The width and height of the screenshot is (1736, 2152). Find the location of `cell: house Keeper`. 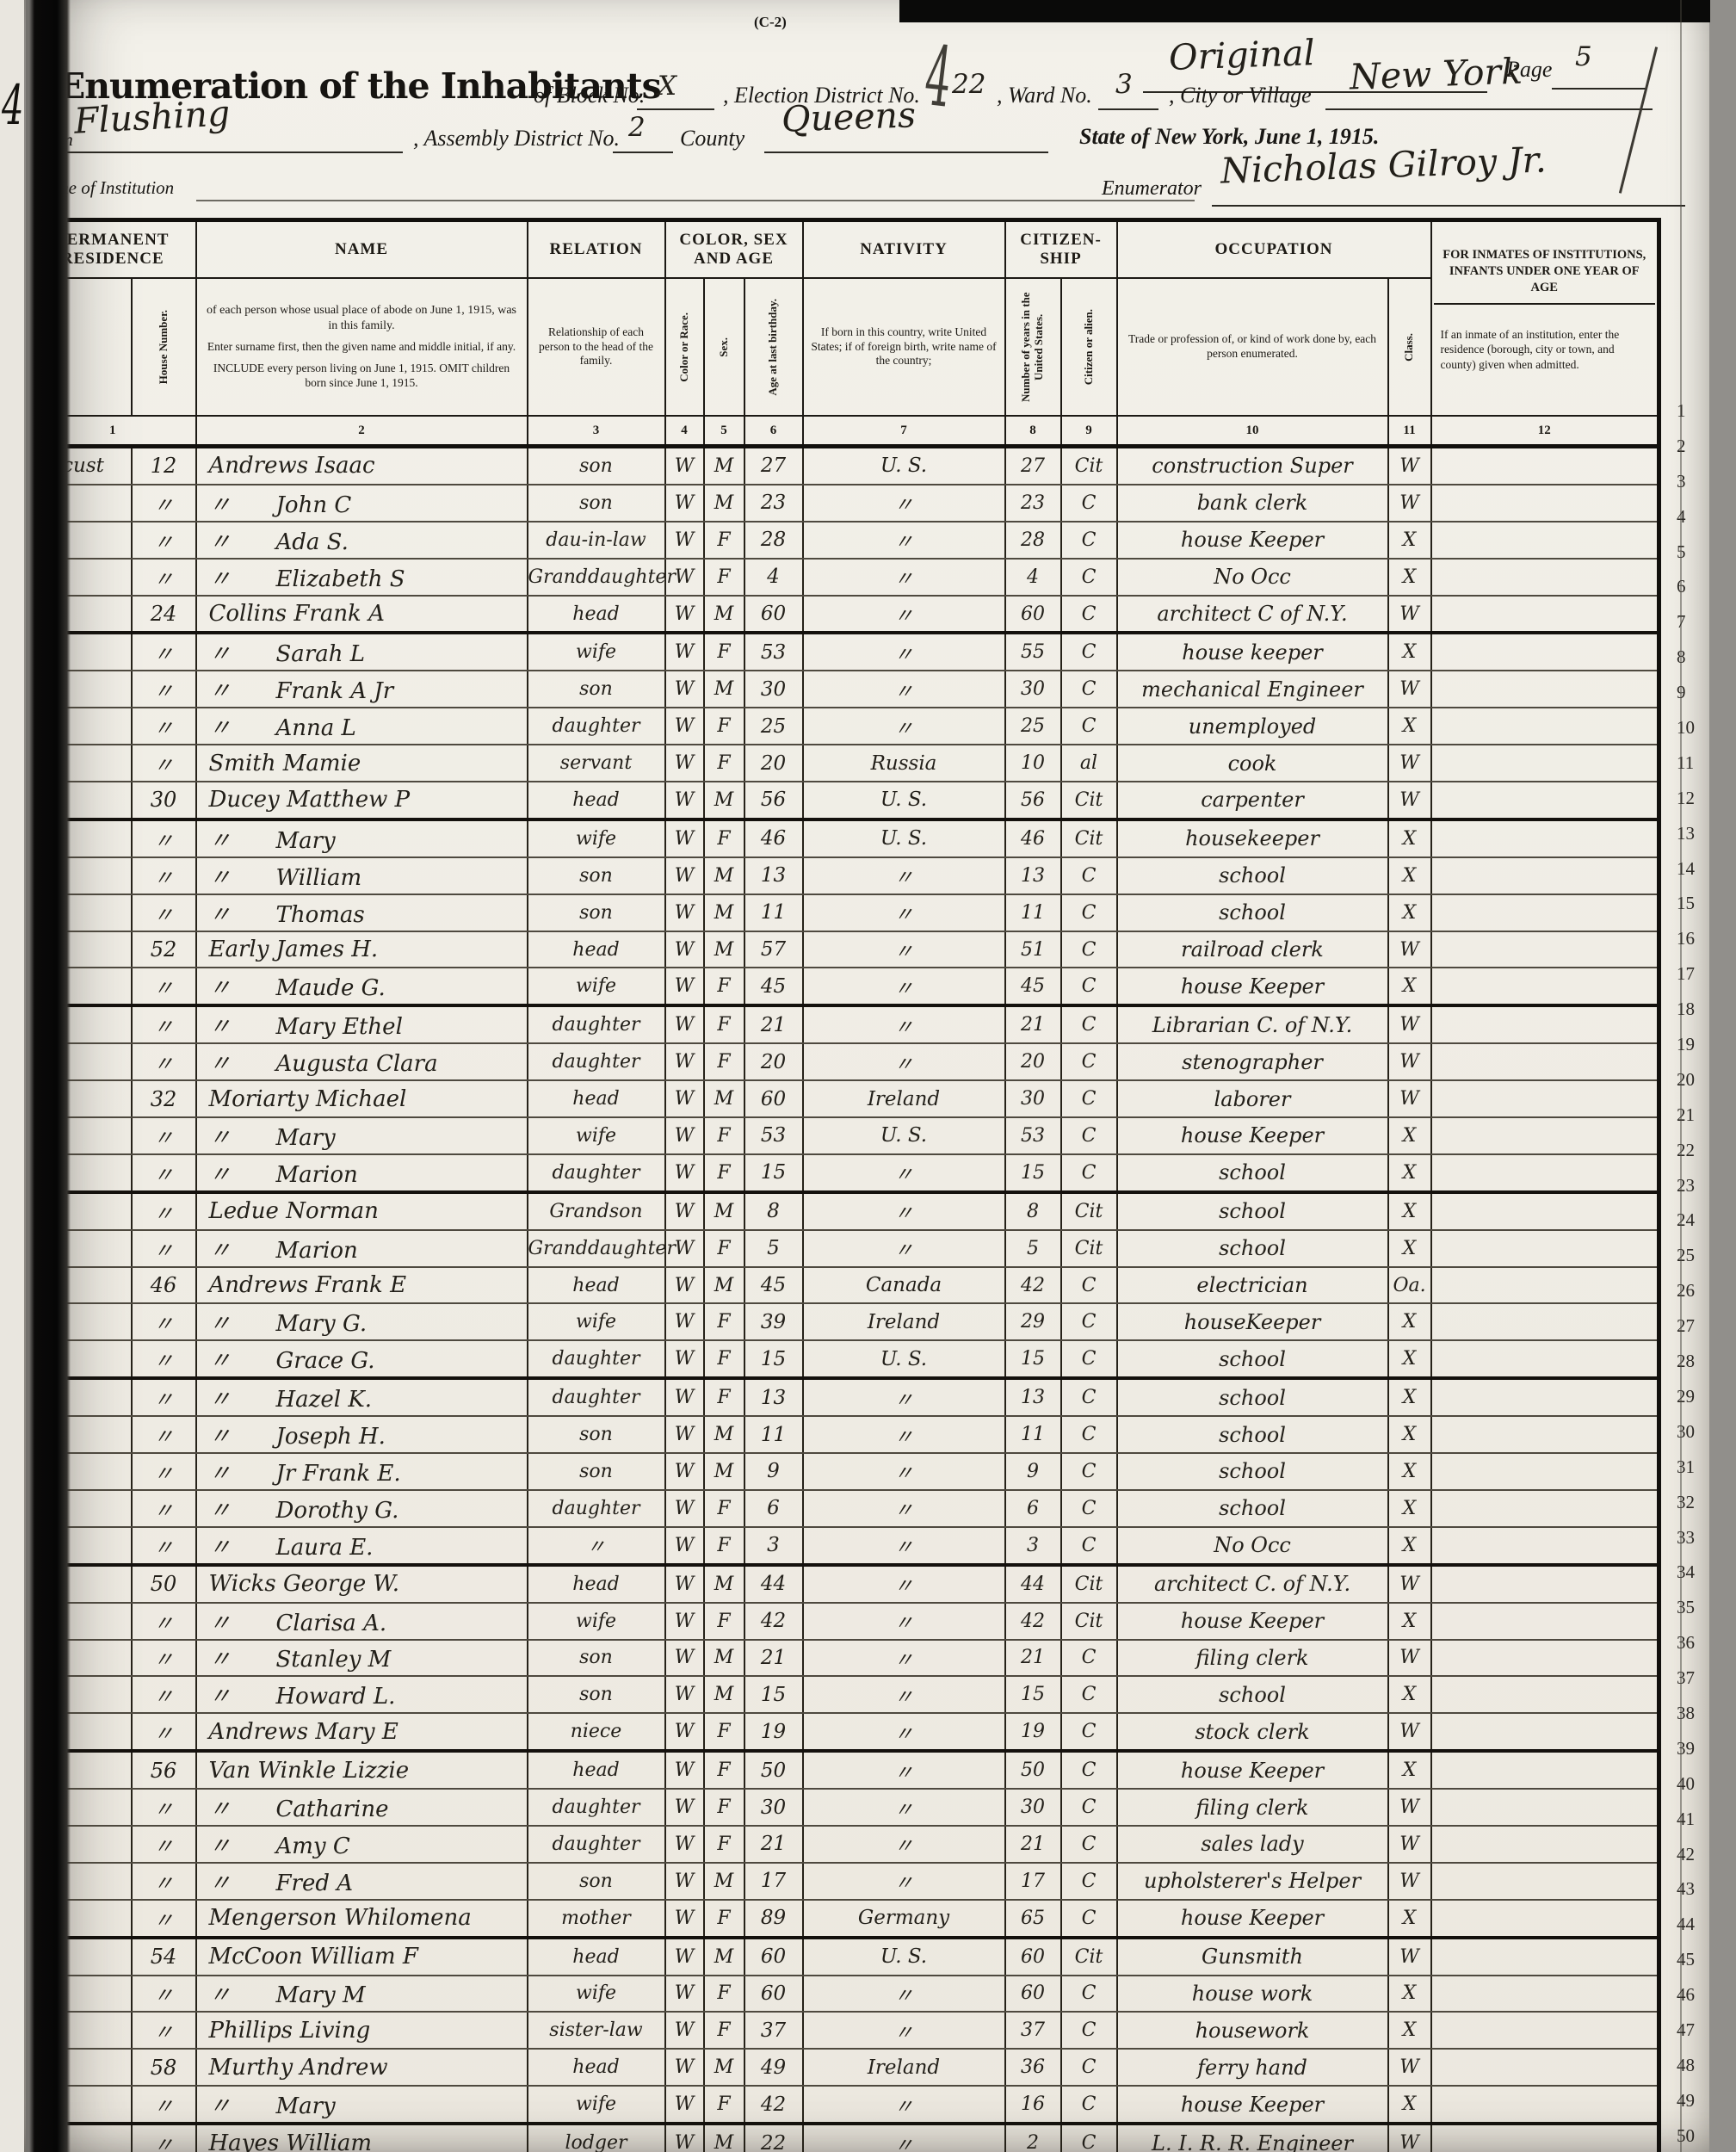

cell: house Keeper is located at coordinates (1252, 540).